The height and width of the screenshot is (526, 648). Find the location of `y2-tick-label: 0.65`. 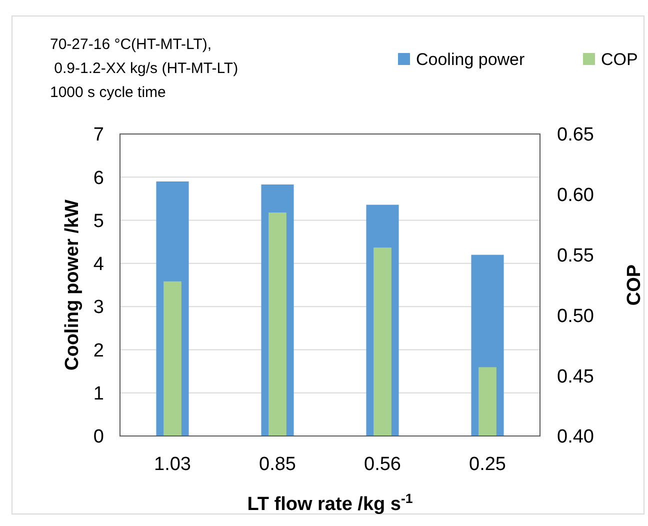

y2-tick-label: 0.65 is located at coordinates (575, 135).